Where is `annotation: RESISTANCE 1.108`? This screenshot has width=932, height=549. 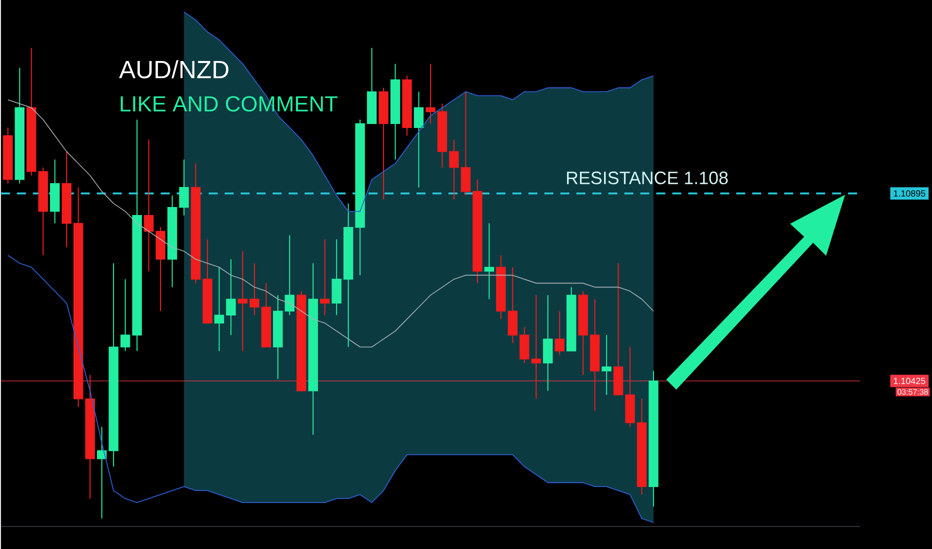
annotation: RESISTANCE 1.108 is located at coordinates (647, 177).